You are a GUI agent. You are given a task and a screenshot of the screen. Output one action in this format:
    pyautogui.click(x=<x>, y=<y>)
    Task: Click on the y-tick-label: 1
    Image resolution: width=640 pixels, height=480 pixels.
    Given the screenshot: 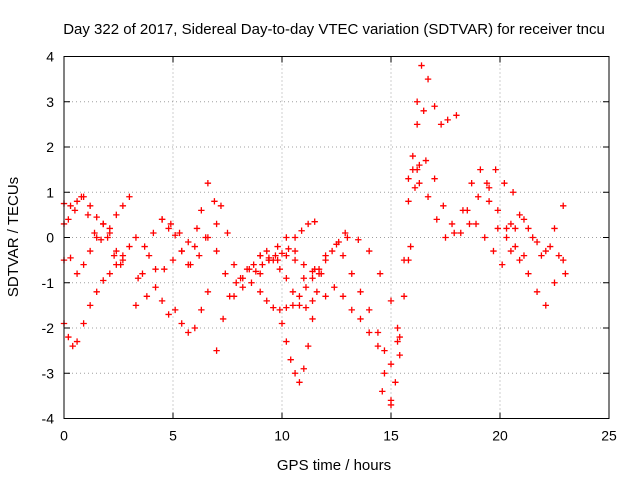 What is the action you would take?
    pyautogui.click(x=50, y=192)
    